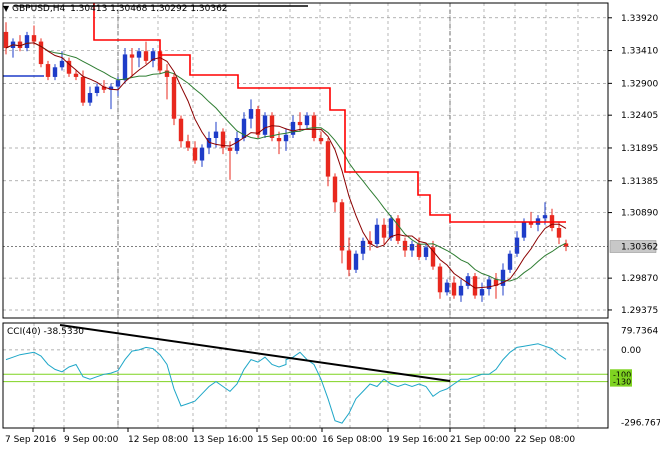  What do you see at coordinates (639, 52) in the screenshot?
I see `price-tick-label: 1.33410` at bounding box center [639, 52].